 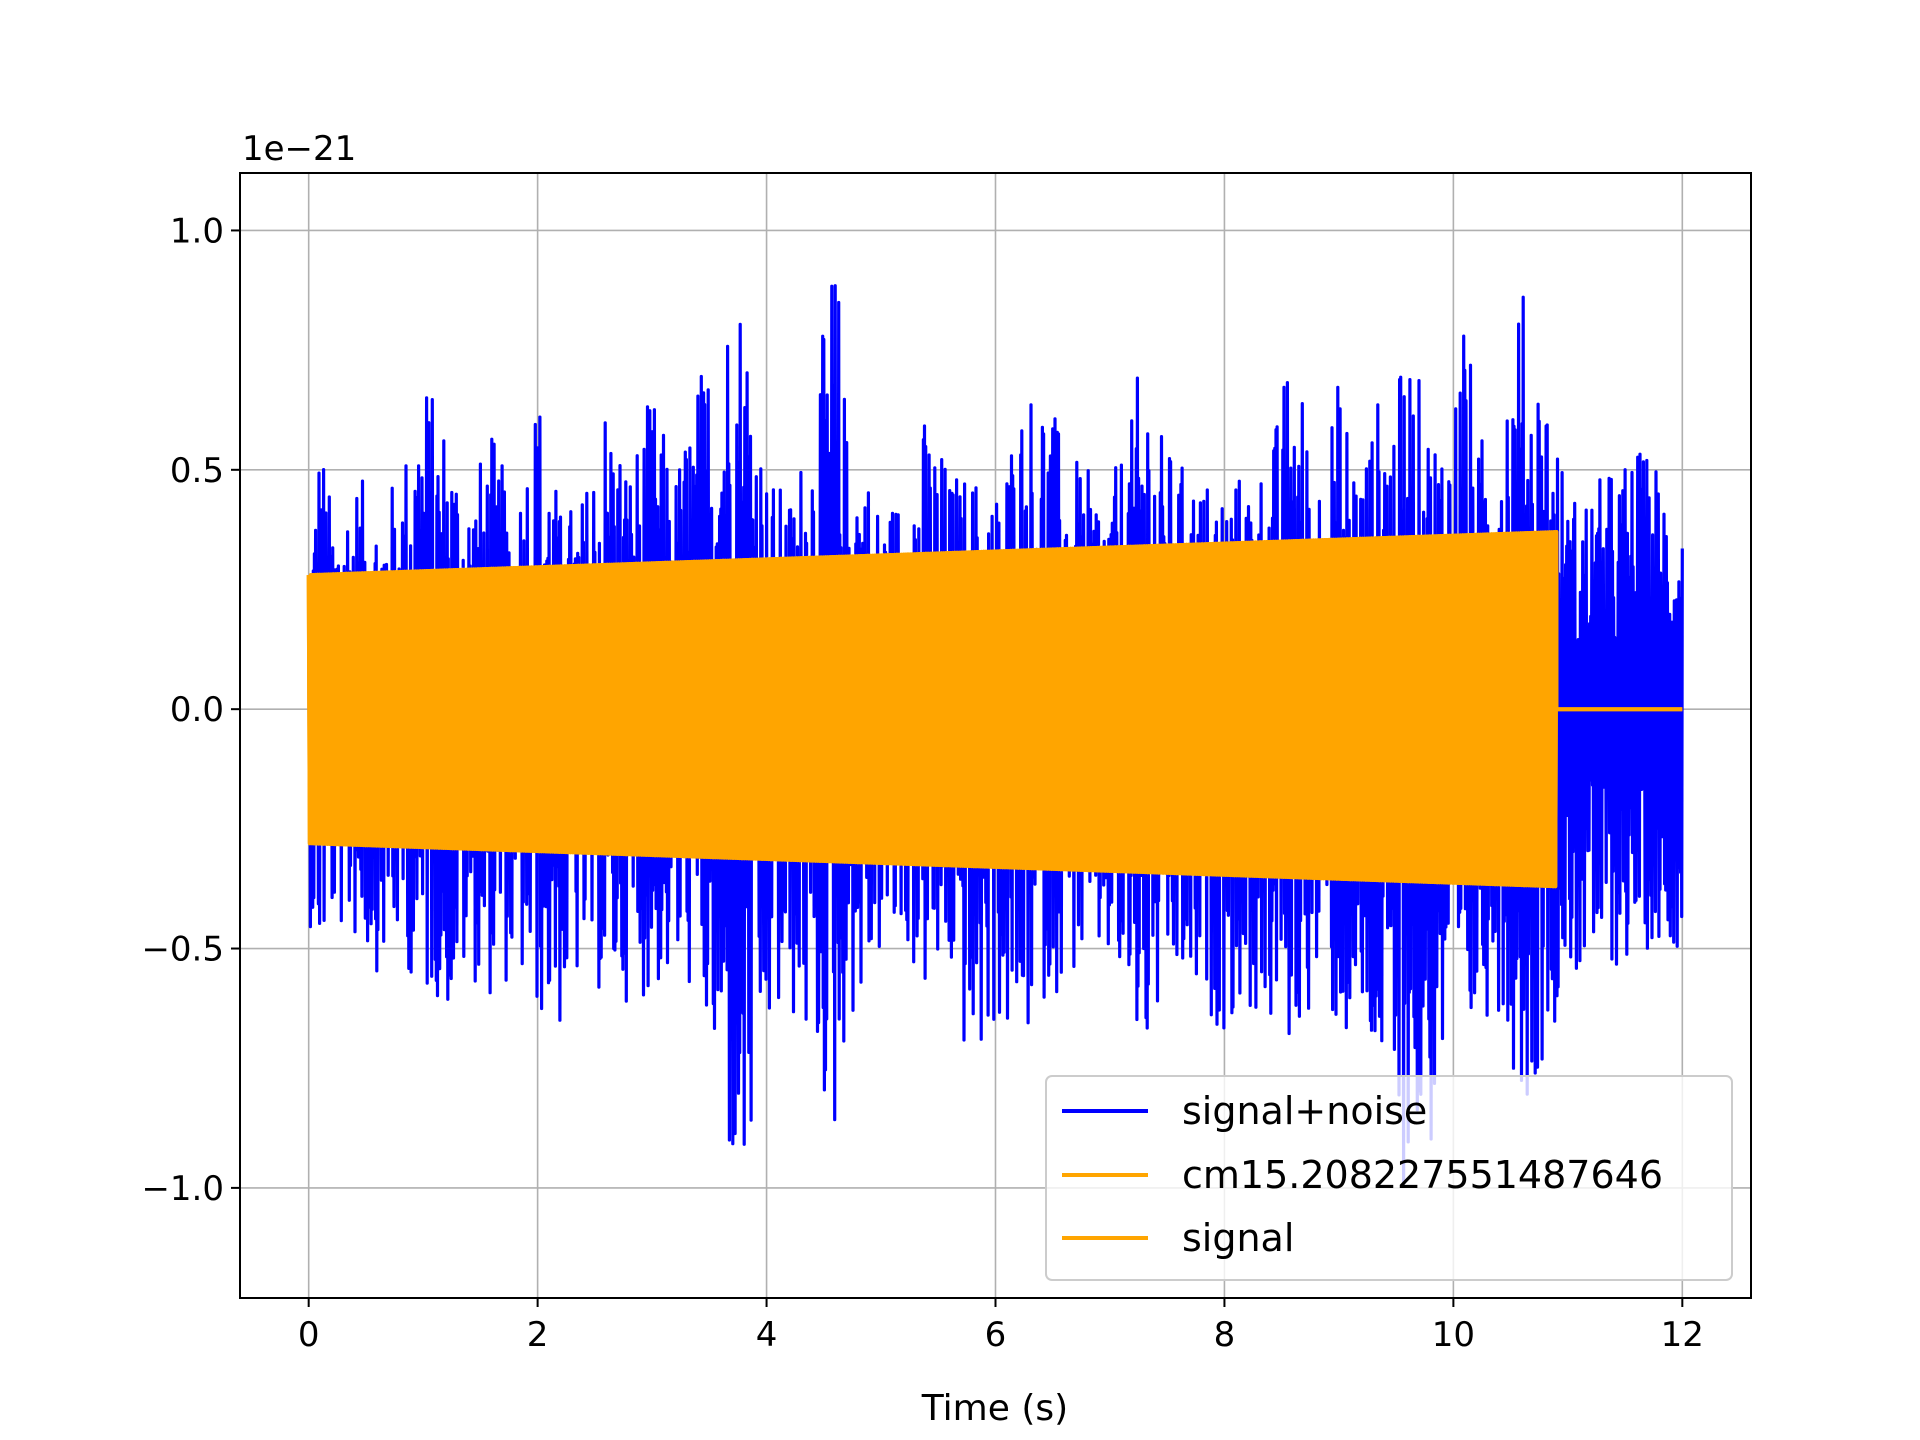 What do you see at coordinates (1682, 1335) in the screenshot?
I see `x-tick-label: 12` at bounding box center [1682, 1335].